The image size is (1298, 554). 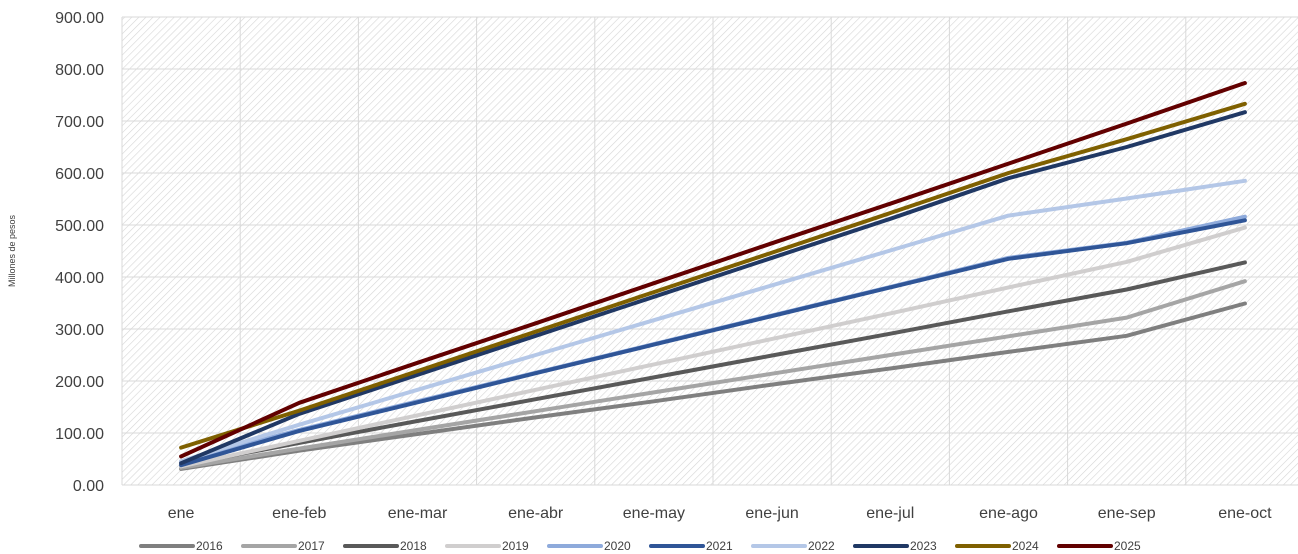 What do you see at coordinates (923, 546) in the screenshot?
I see `legend-label: 2023` at bounding box center [923, 546].